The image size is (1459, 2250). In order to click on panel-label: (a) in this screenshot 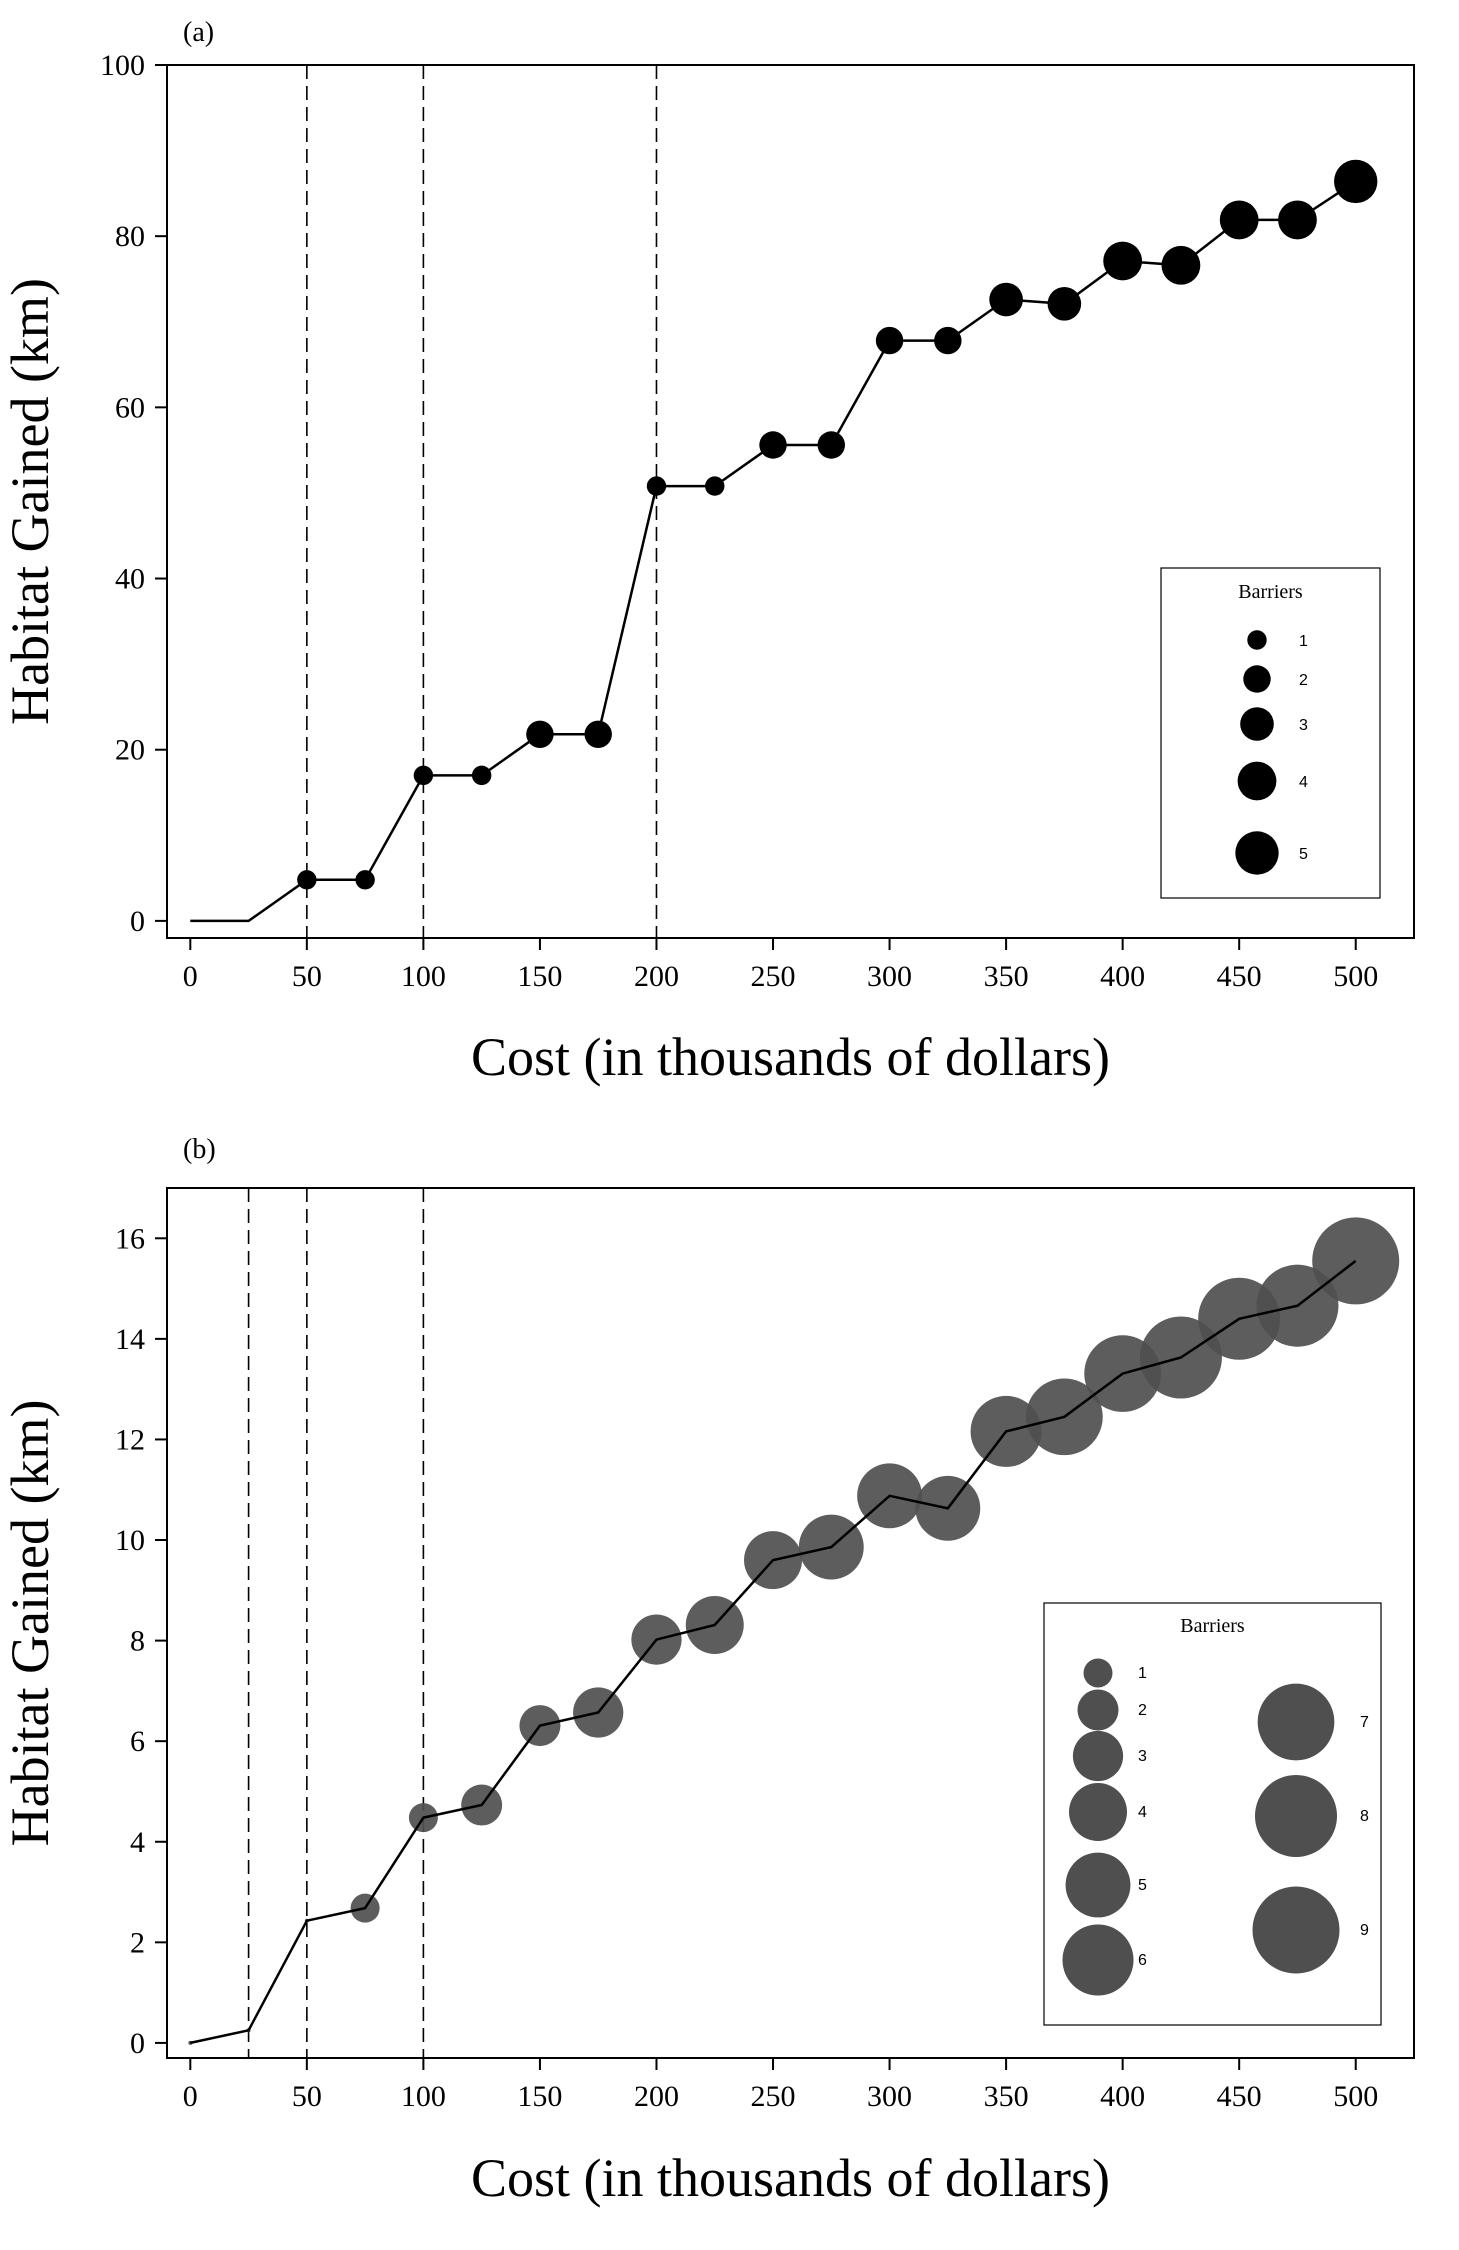, I will do `click(198, 32)`.